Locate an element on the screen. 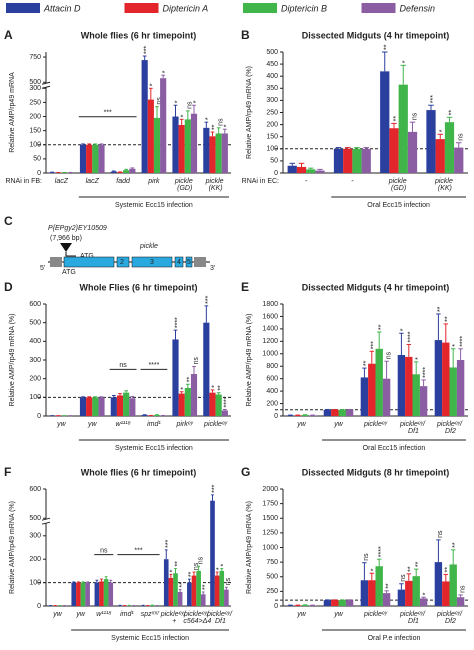 The image size is (474, 650). significance: *** is located at coordinates (168, 543).